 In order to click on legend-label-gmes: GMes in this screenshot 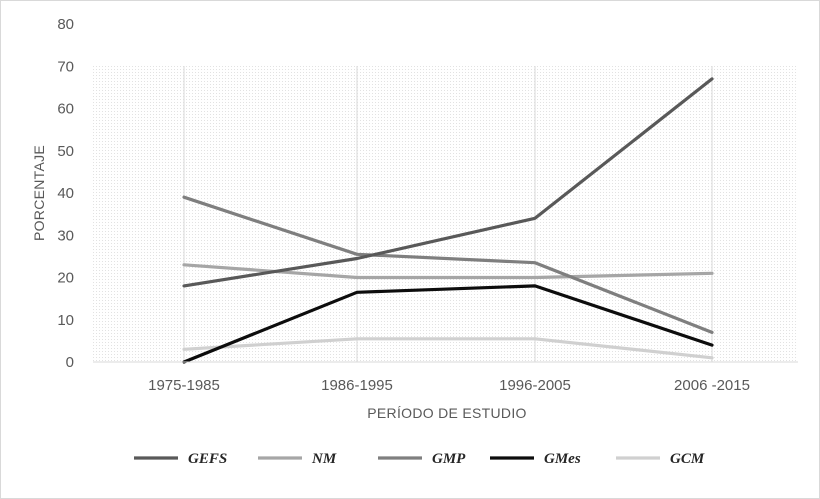, I will do `click(562, 459)`.